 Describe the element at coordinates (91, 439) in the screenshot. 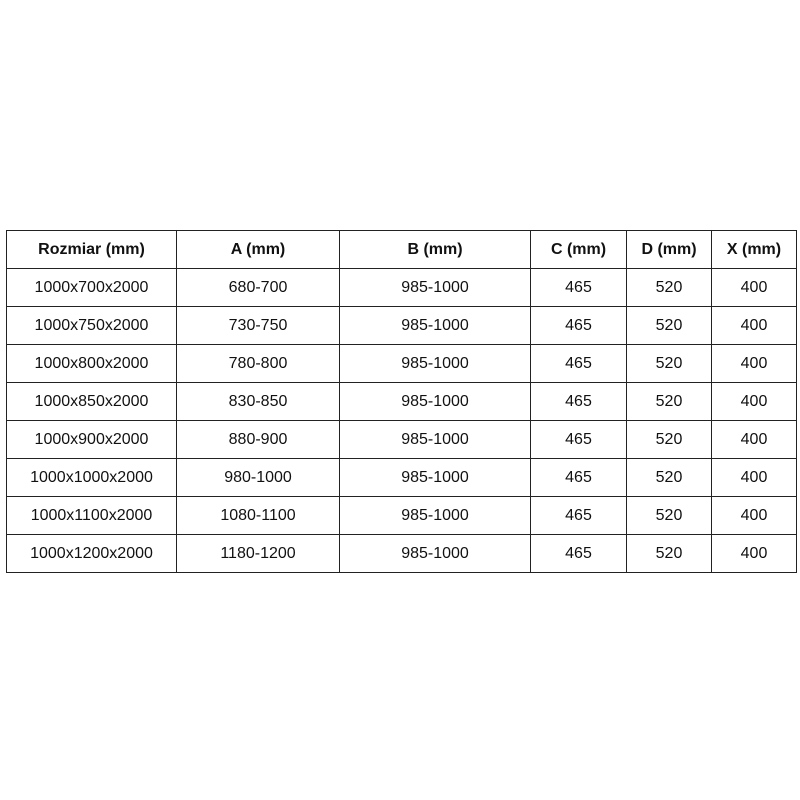

I see `cell-size: 1000x900x2000` at that location.